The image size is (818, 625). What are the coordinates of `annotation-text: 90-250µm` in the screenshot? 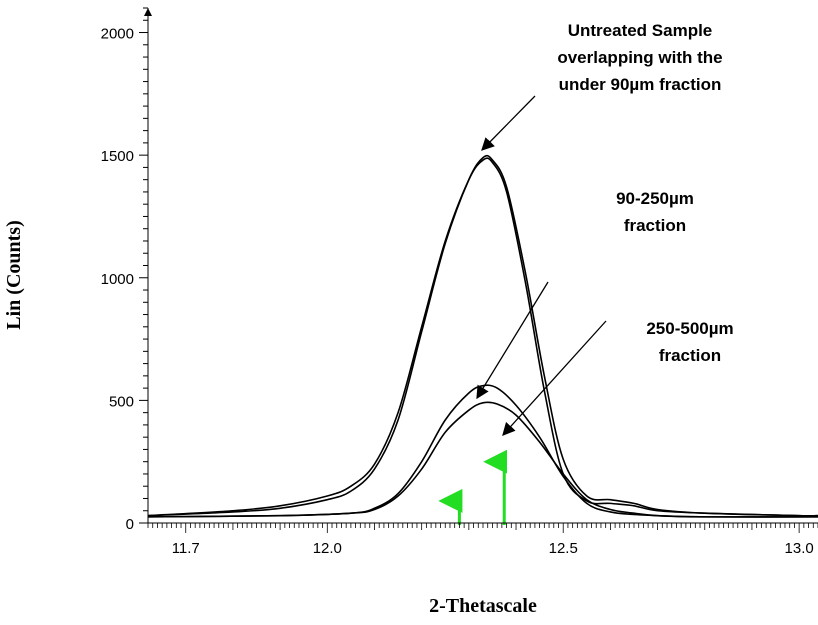 It's located at (655, 198).